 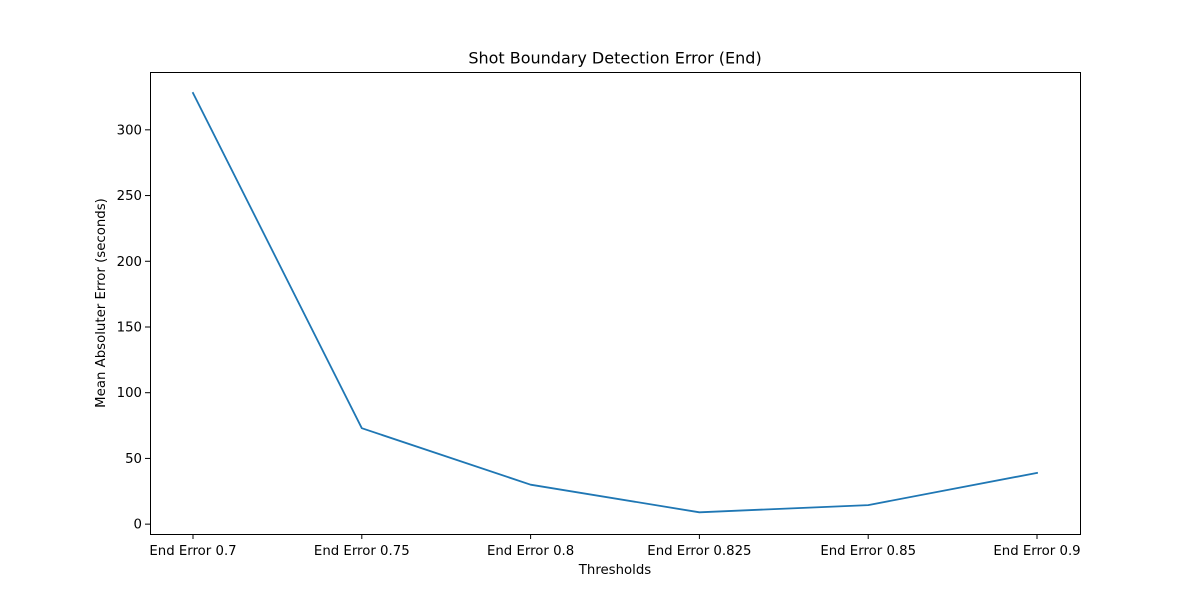 What do you see at coordinates (614, 58) in the screenshot?
I see `chart-title: Shot Boundary Detection Error (End)` at bounding box center [614, 58].